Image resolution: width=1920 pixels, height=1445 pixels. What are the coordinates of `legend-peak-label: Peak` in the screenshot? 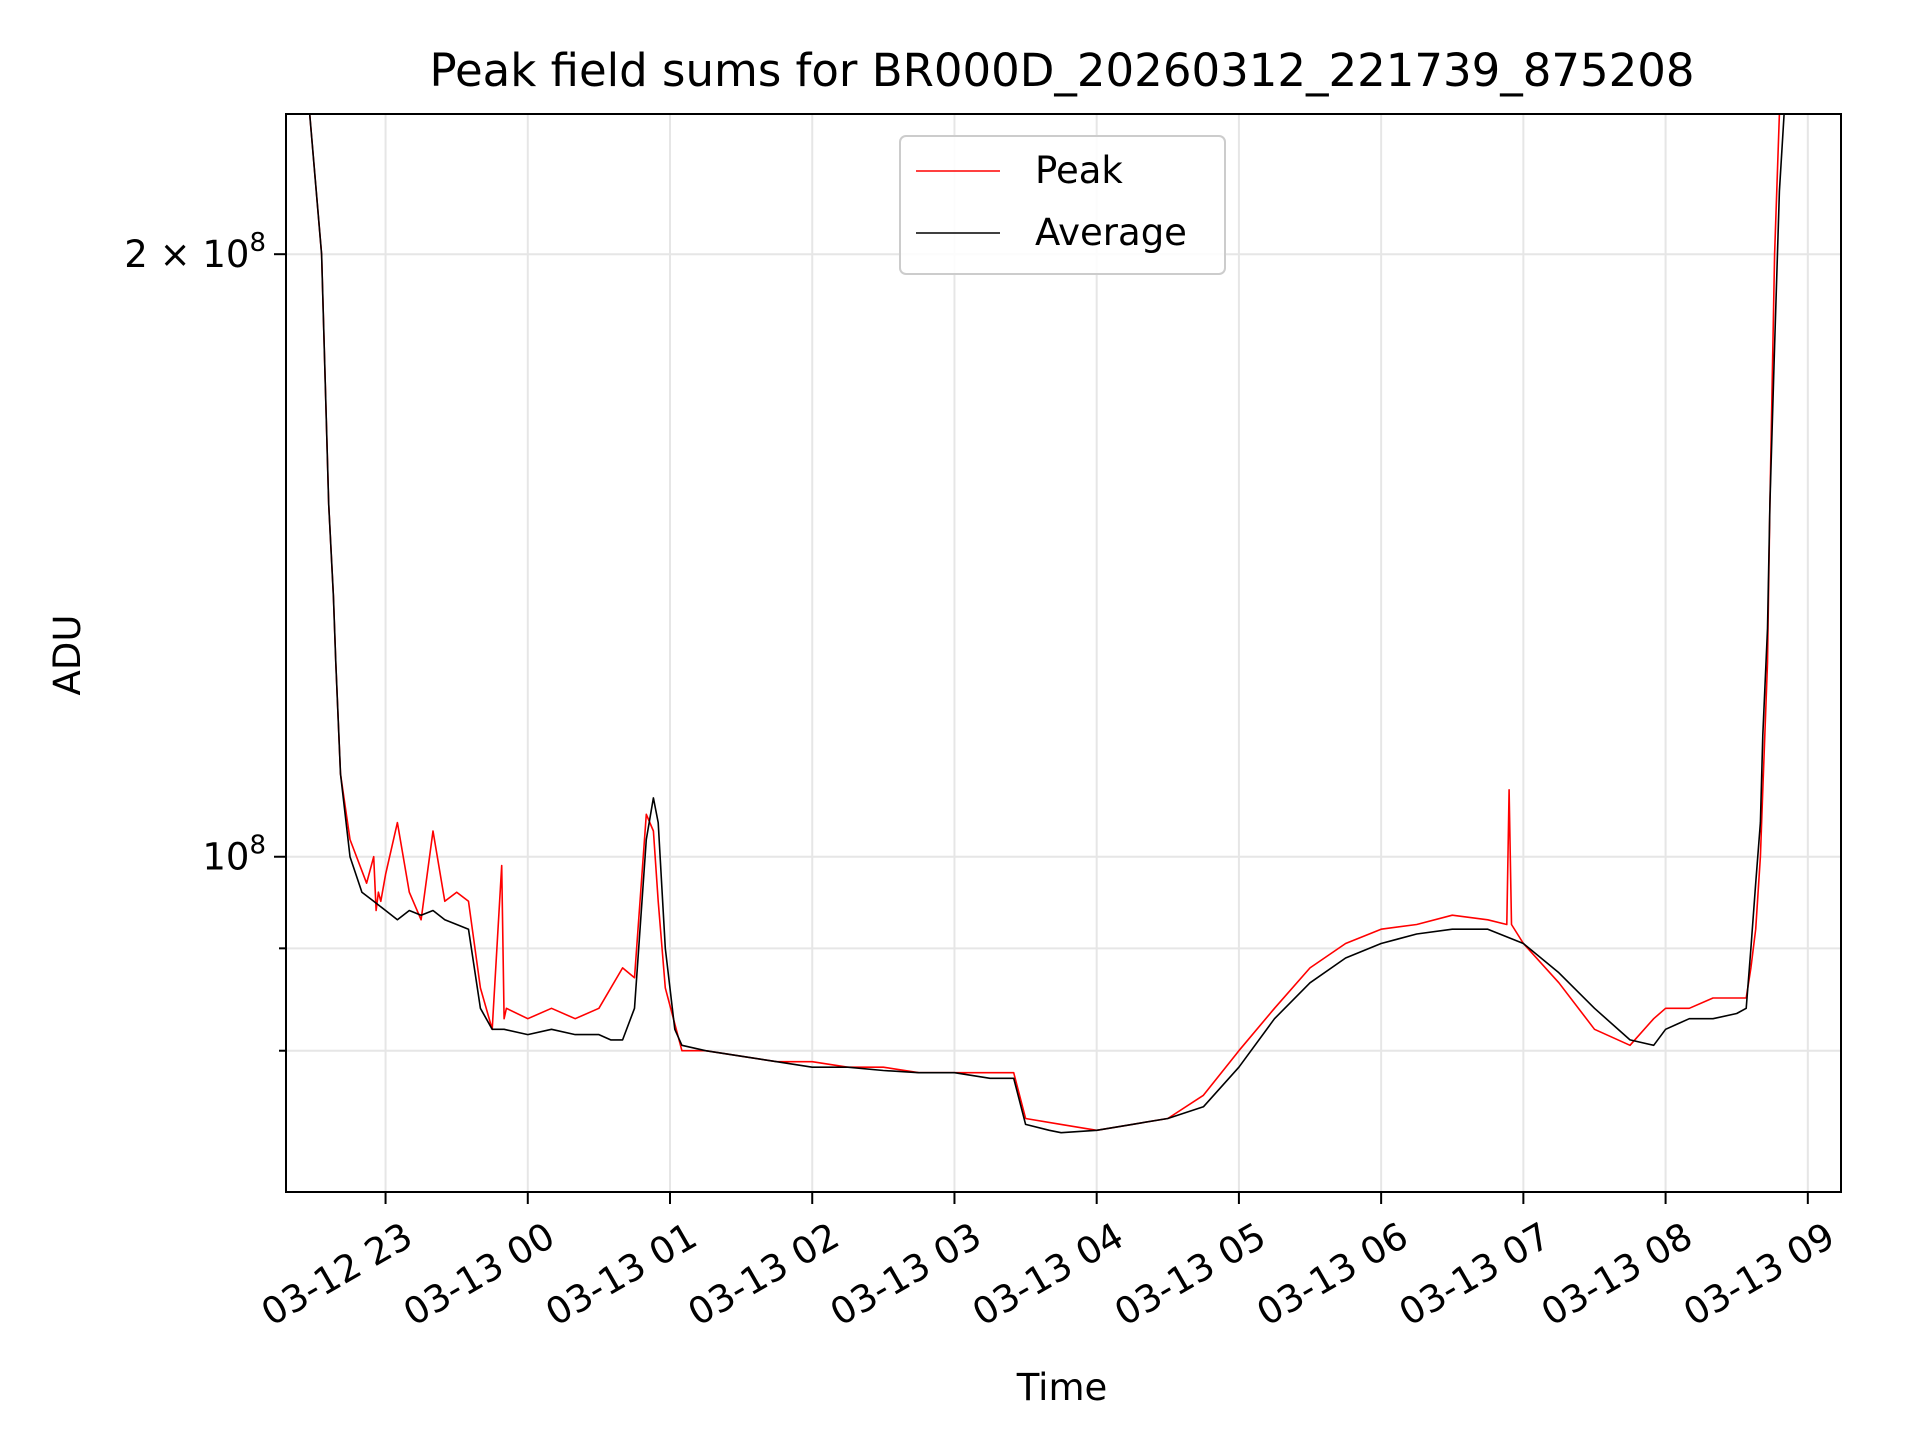 It's located at (1079, 170).